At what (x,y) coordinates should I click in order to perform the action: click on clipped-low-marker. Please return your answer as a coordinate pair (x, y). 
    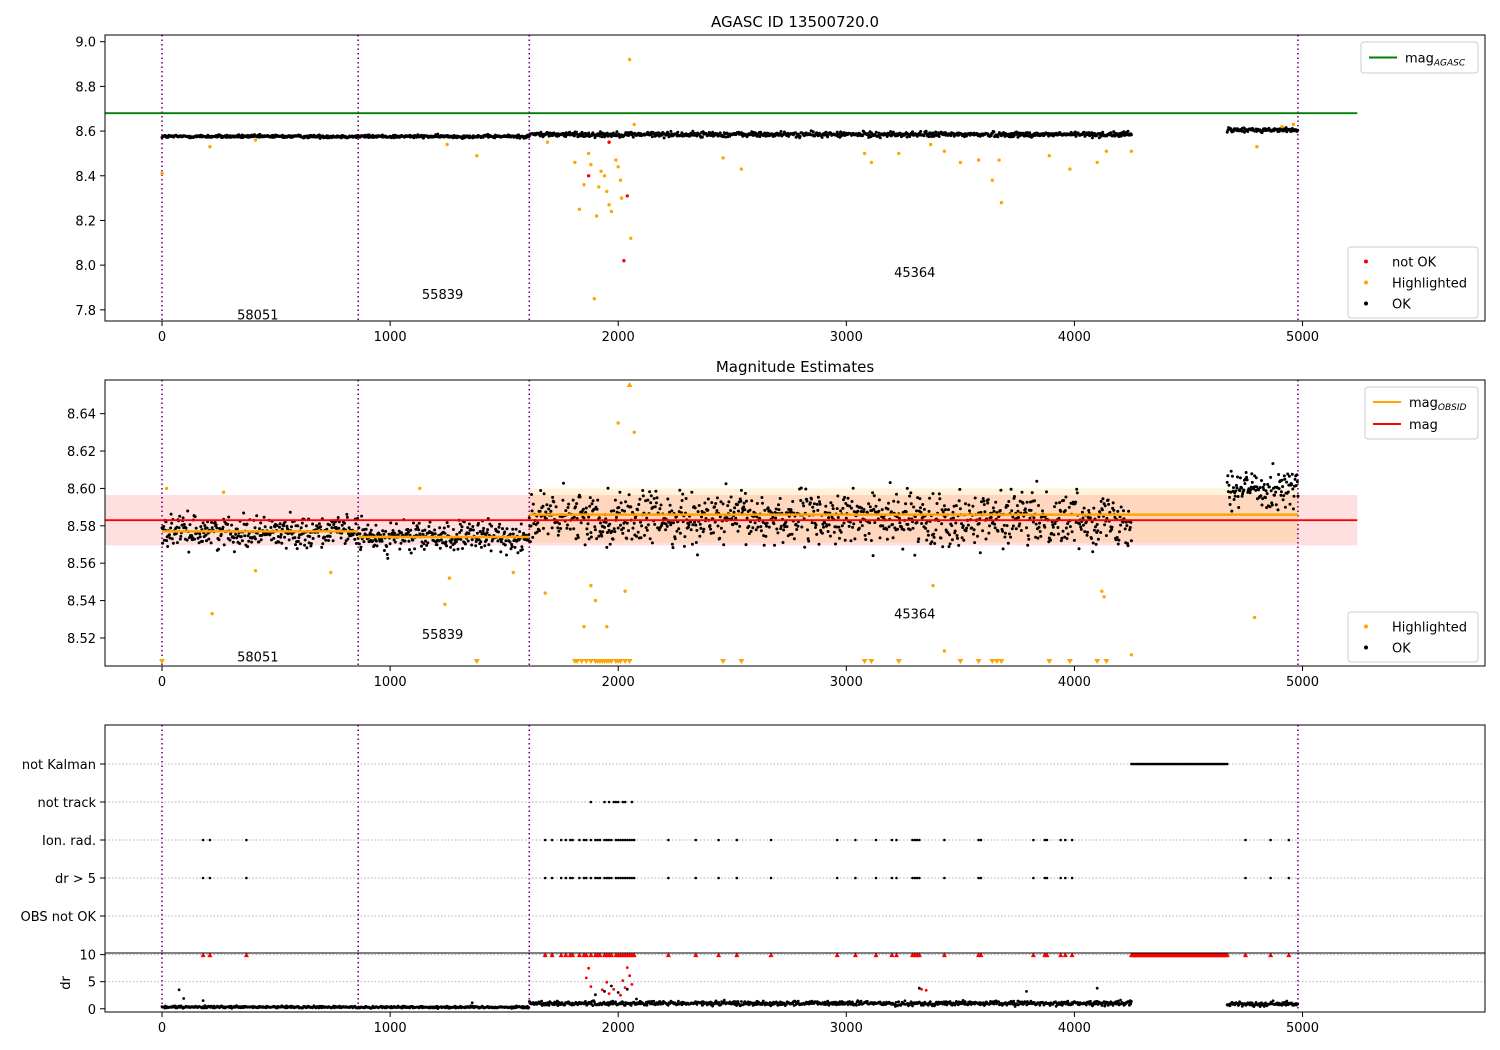
    Looking at the image, I should click on (1069, 661).